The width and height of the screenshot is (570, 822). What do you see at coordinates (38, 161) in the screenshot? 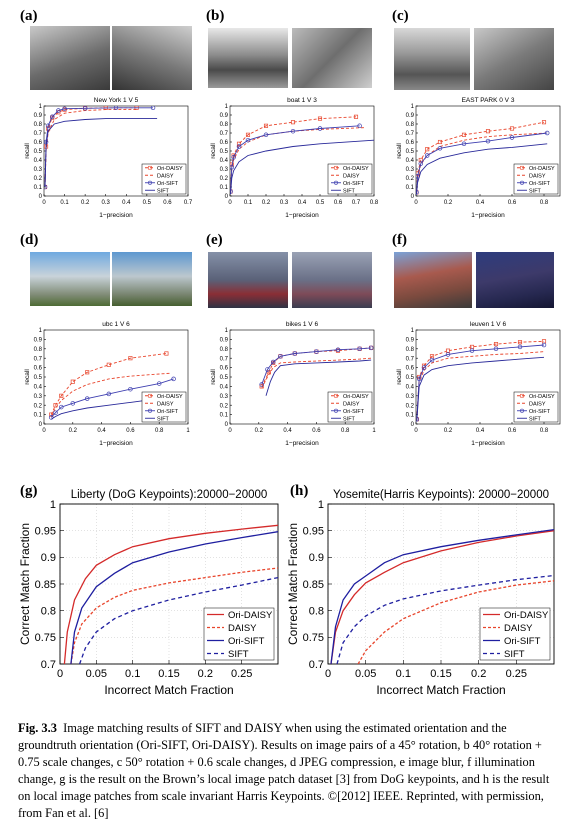
I see `chart-a-ytick-label-4: 0.4` at bounding box center [38, 161].